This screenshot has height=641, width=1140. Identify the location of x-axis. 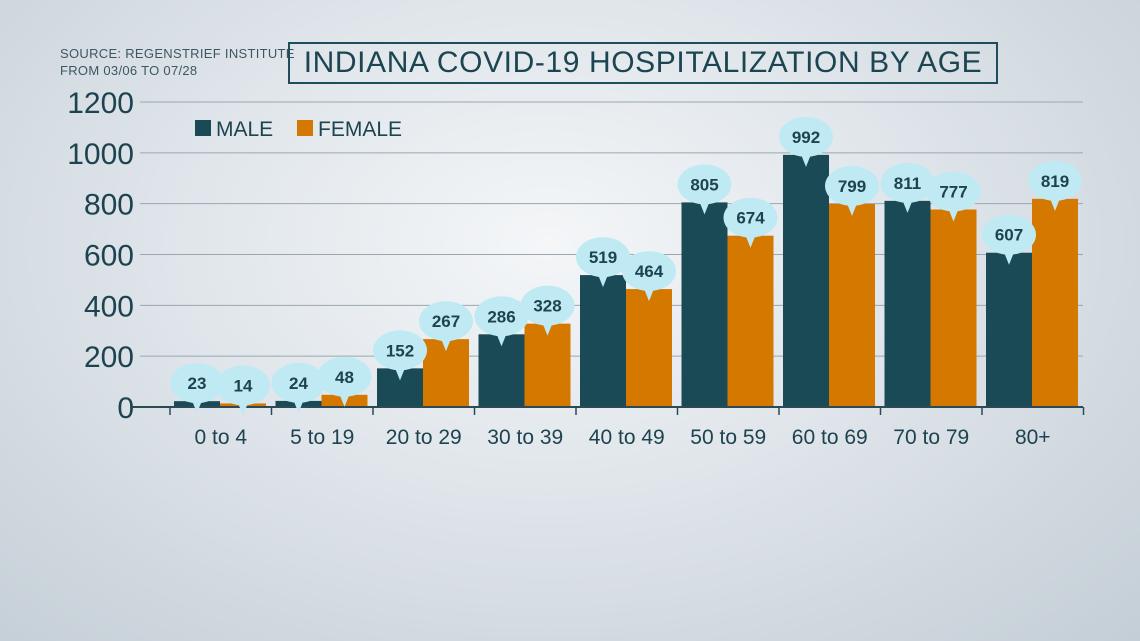
(607, 410).